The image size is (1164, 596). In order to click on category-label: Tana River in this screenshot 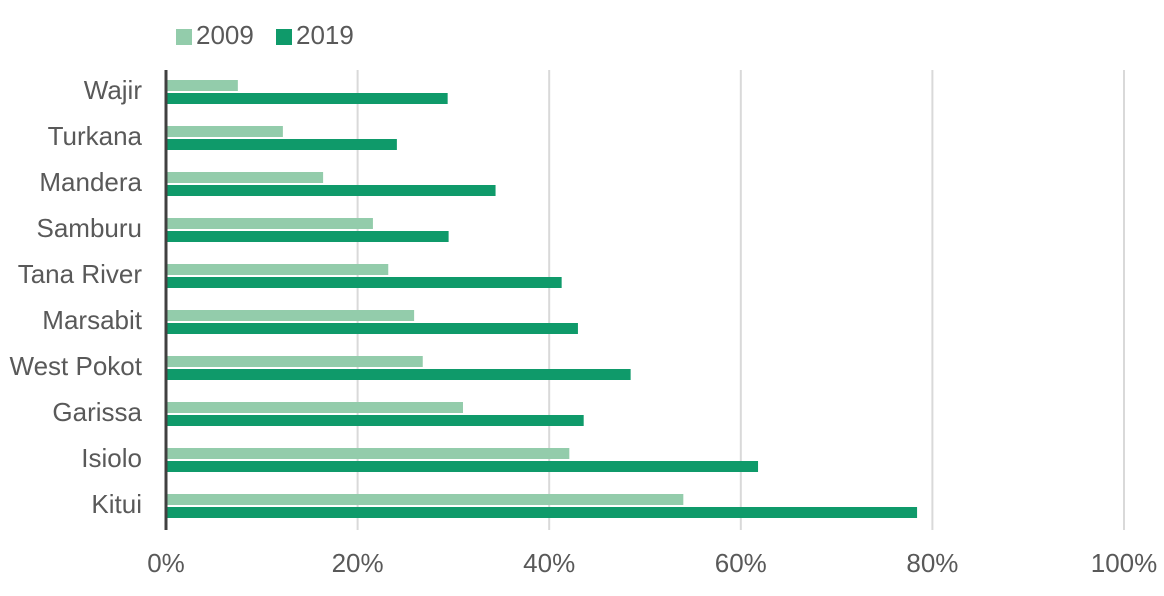, I will do `click(80, 274)`.